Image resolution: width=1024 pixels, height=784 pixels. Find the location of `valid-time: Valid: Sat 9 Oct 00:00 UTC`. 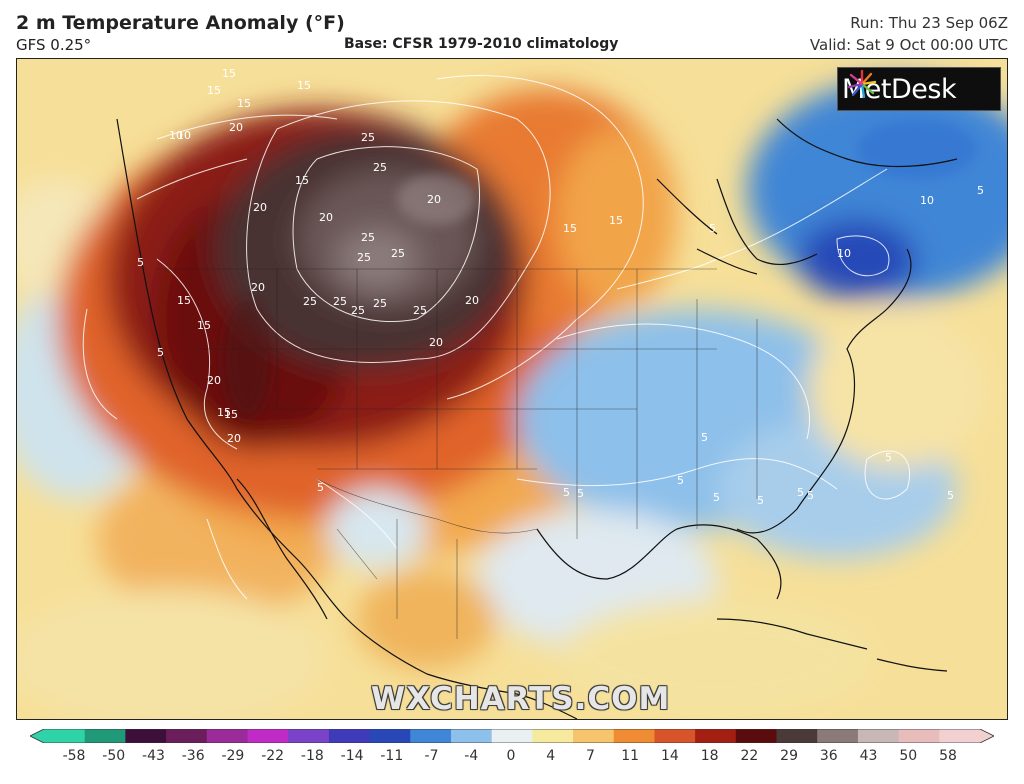

valid-time: Valid: Sat 9 Oct 00:00 UTC is located at coordinates (908, 45).